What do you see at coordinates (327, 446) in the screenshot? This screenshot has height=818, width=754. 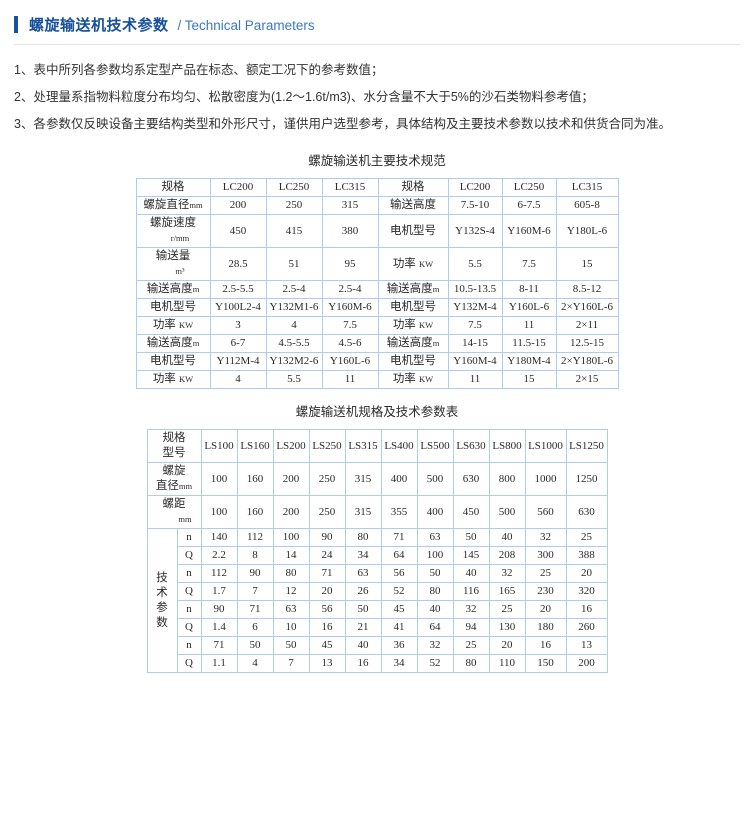 I see `col-header-model: LS250` at bounding box center [327, 446].